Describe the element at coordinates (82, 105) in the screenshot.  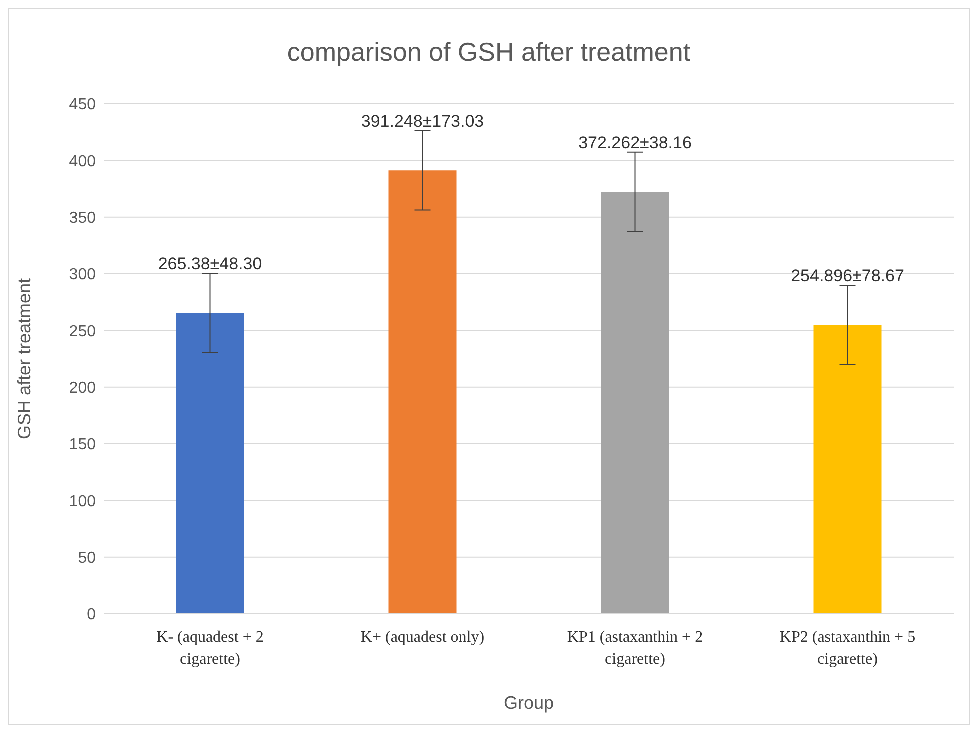
I see `y-tick-label: 450` at that location.